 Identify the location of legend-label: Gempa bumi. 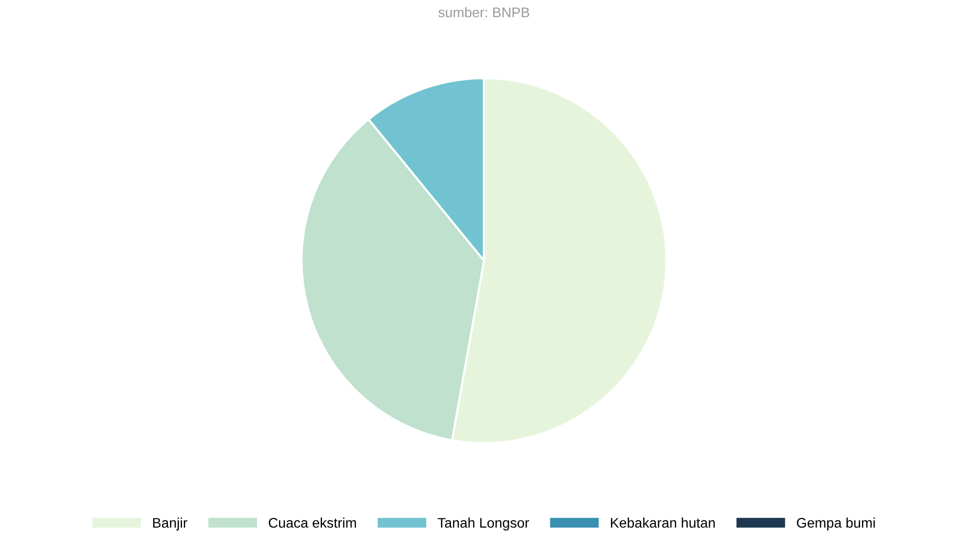
(835, 524).